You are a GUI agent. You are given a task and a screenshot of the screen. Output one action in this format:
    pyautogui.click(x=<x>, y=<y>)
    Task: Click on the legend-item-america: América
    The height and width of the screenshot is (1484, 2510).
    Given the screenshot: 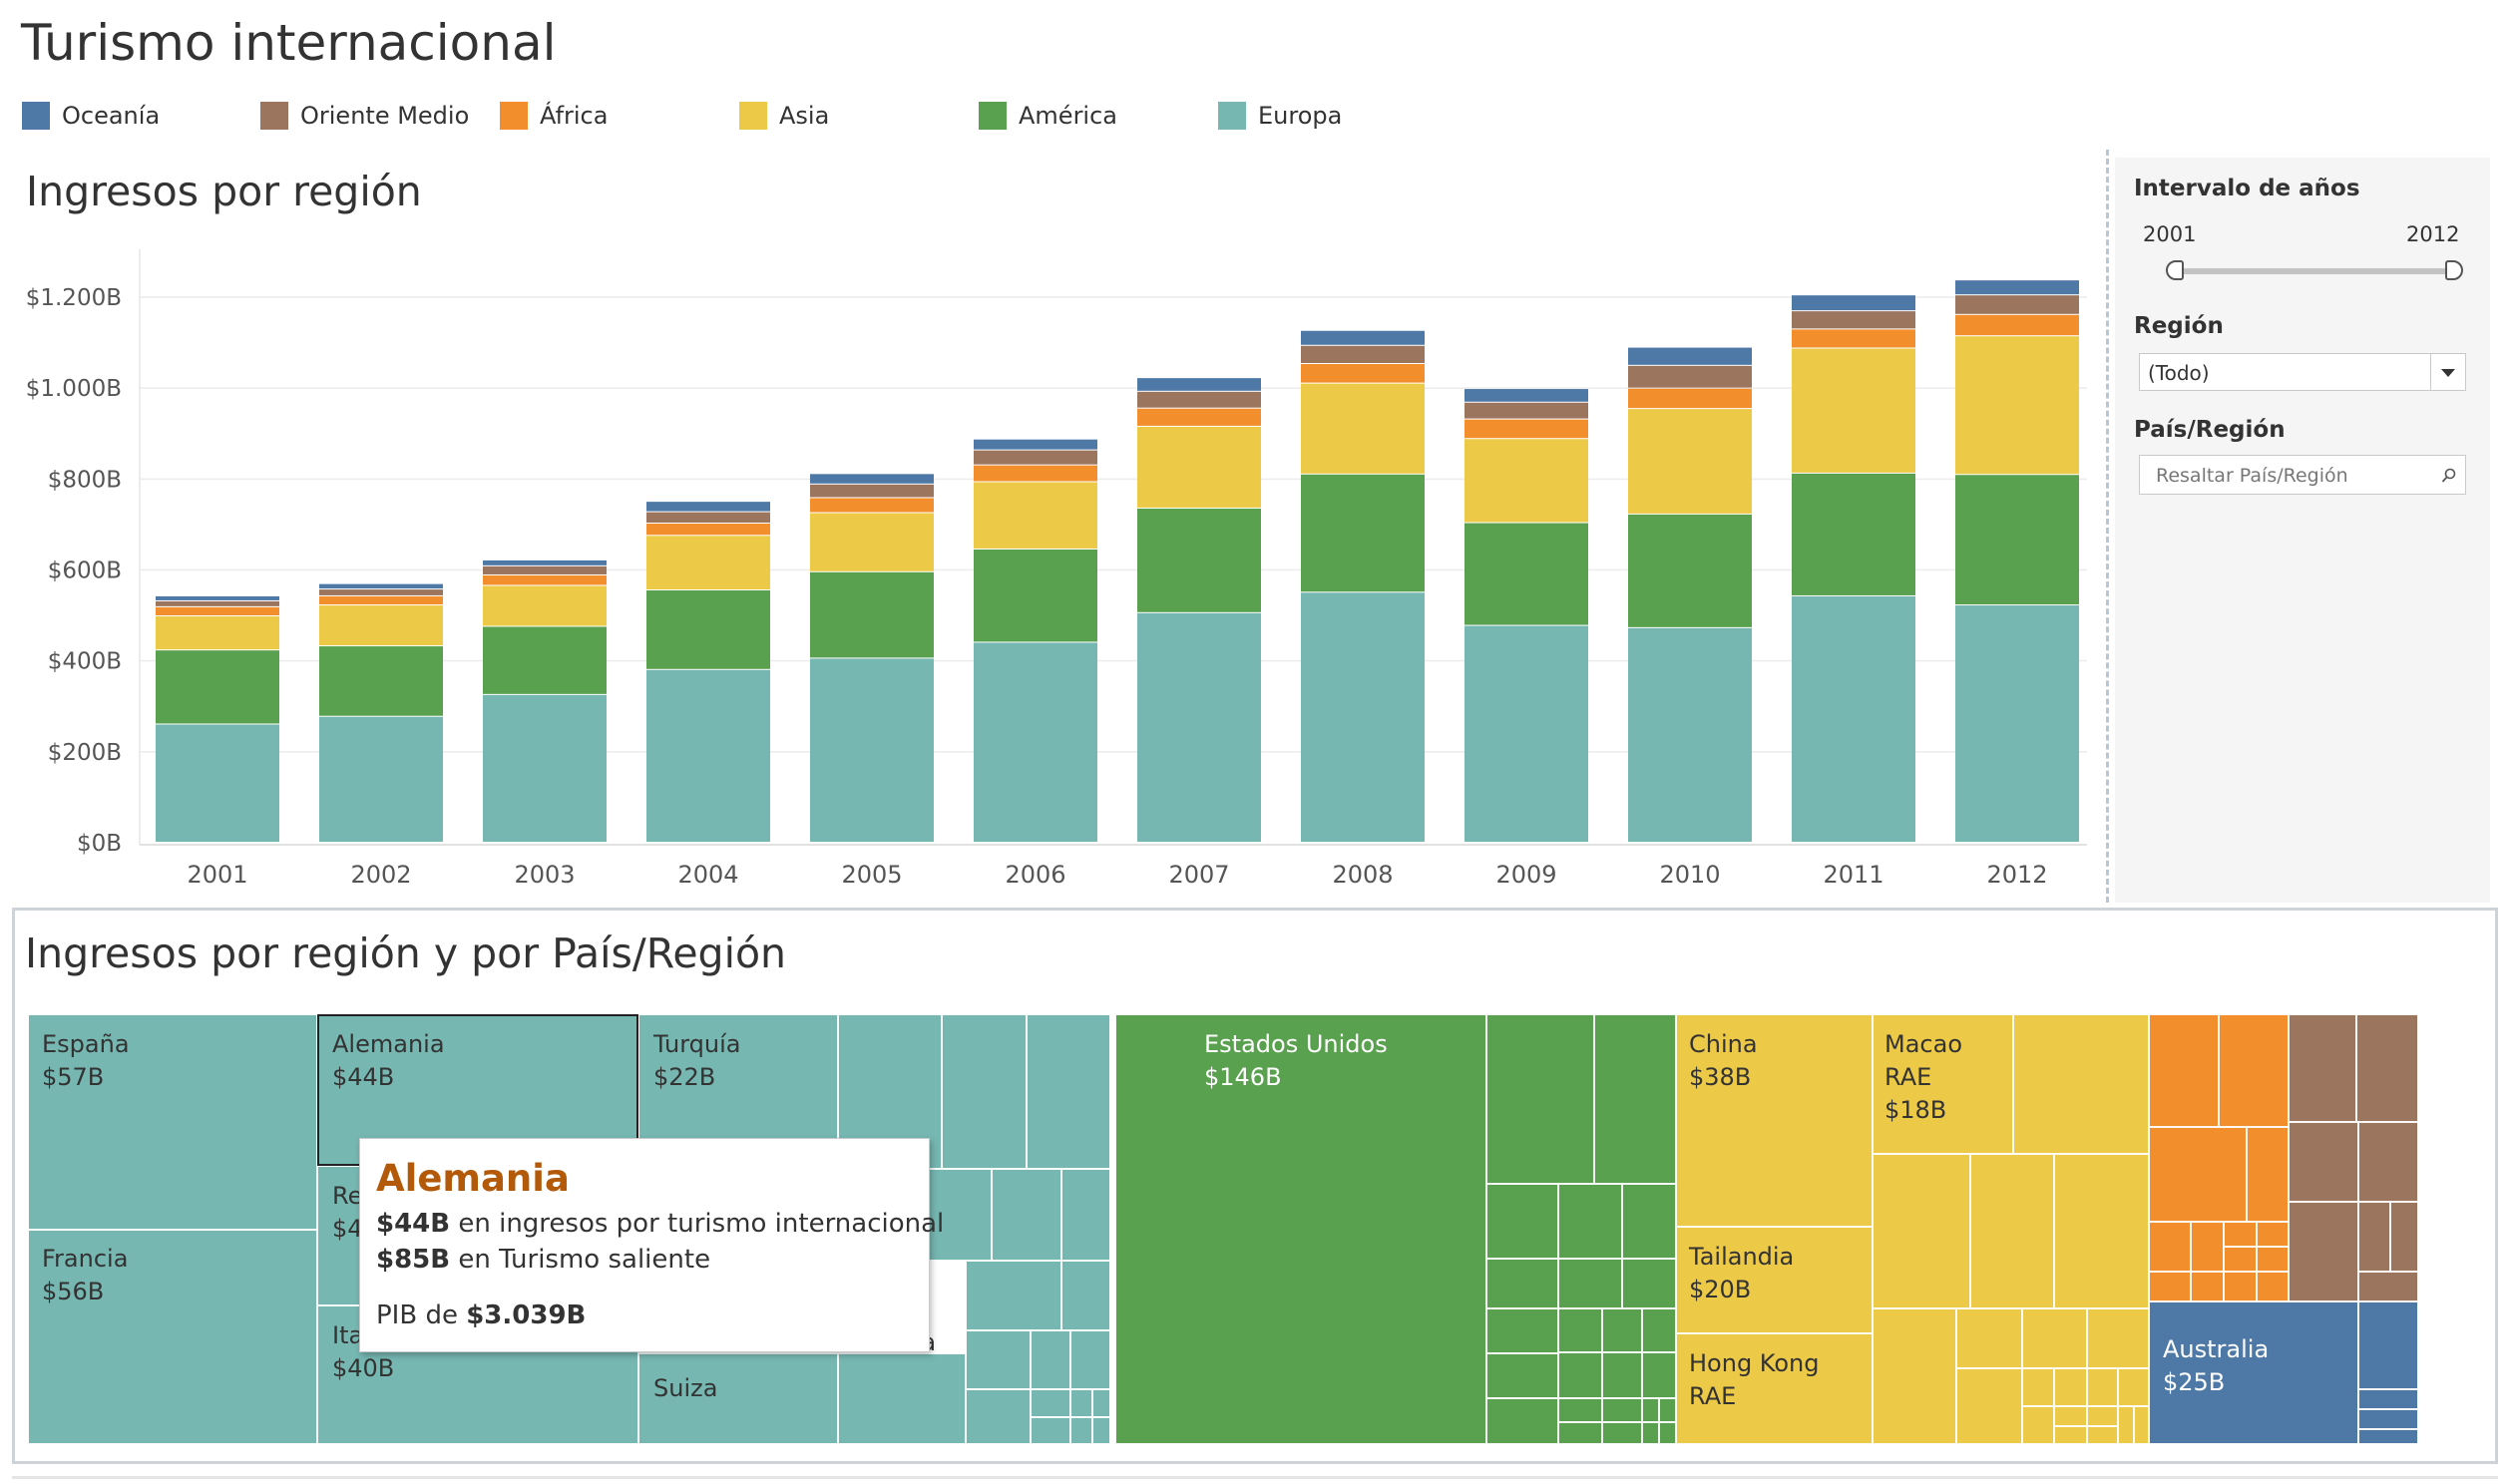 What is the action you would take?
    pyautogui.click(x=1048, y=116)
    